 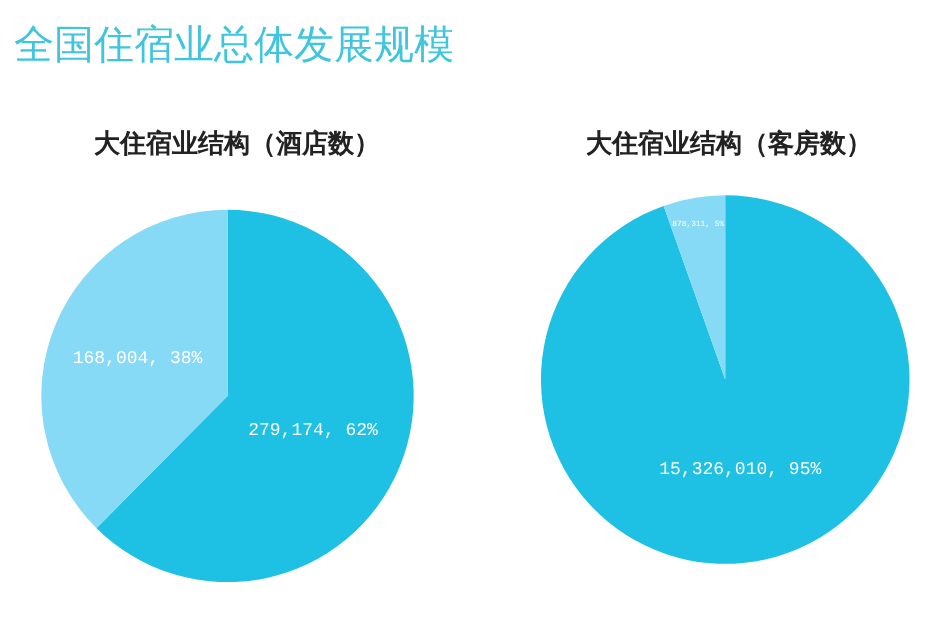 I want to click on data-label: 279,174, 62%, so click(x=313, y=431).